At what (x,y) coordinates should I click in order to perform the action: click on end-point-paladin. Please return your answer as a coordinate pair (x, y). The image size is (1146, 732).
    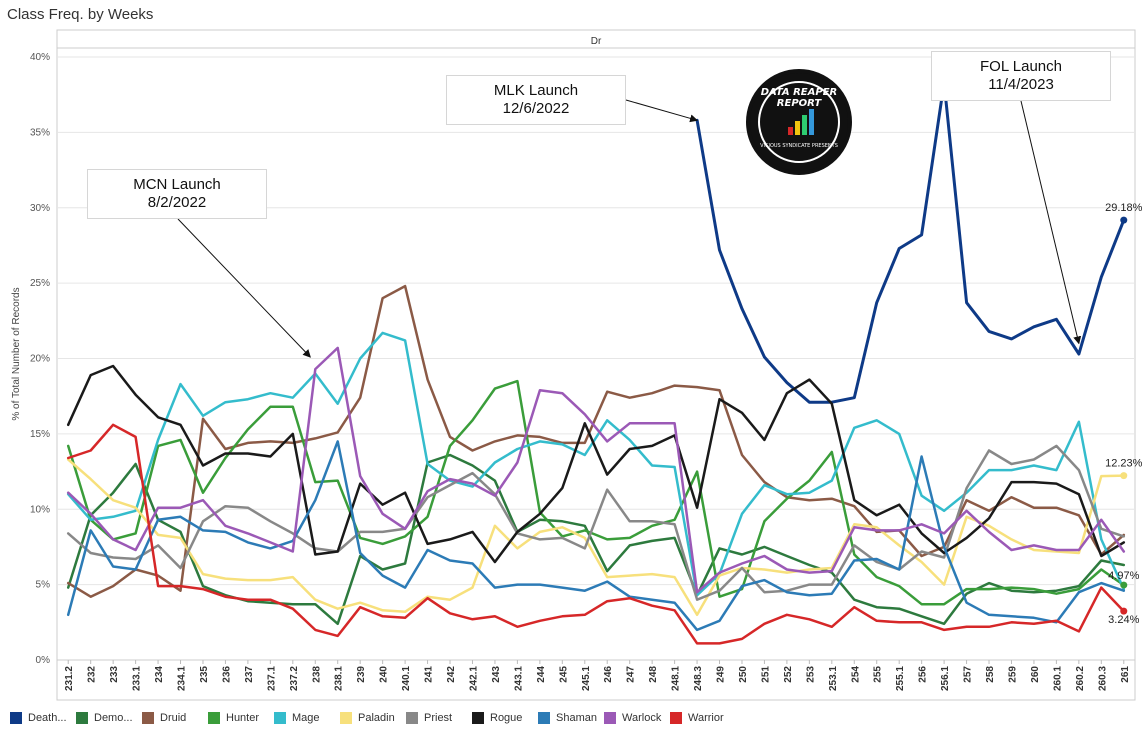
    Looking at the image, I should click on (1124, 476).